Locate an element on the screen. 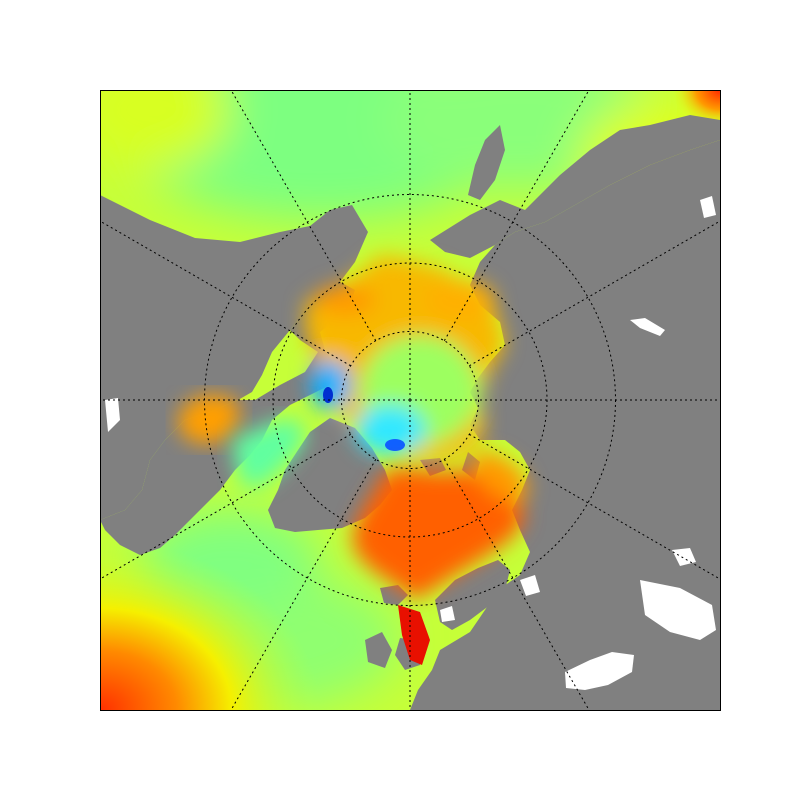  arctic-field is located at coordinates (405, 357).